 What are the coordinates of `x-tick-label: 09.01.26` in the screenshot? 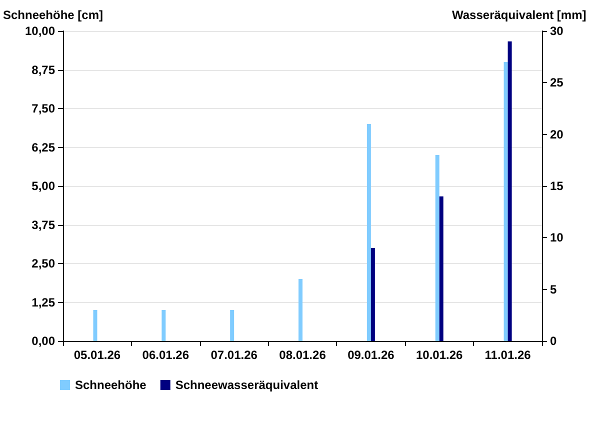 It's located at (371, 355).